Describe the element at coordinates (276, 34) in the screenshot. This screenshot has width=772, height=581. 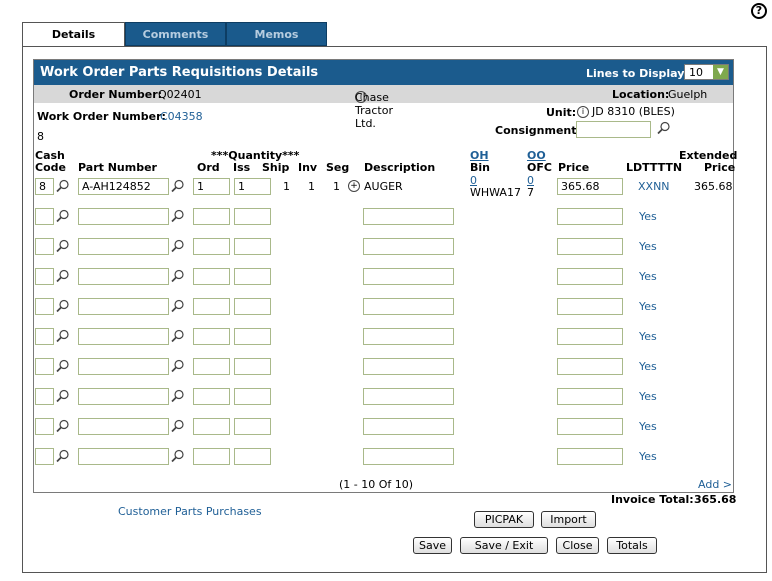
I see `tab-memos: Memos` at that location.